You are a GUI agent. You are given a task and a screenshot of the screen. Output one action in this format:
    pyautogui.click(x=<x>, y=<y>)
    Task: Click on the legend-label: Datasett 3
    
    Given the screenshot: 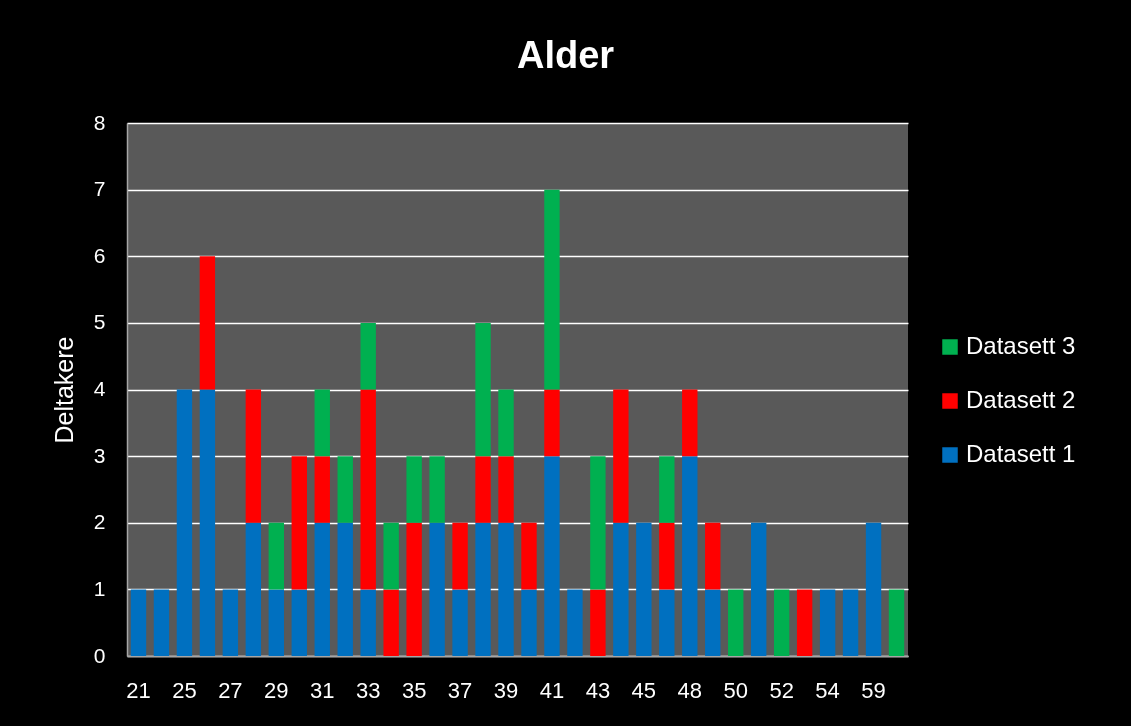 What is the action you would take?
    pyautogui.click(x=1021, y=345)
    